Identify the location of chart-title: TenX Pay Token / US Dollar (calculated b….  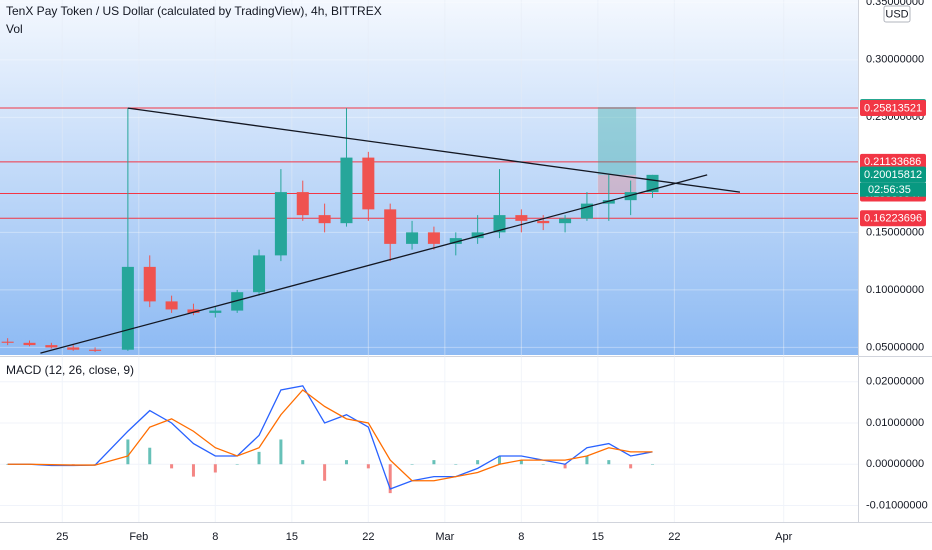
(194, 11).